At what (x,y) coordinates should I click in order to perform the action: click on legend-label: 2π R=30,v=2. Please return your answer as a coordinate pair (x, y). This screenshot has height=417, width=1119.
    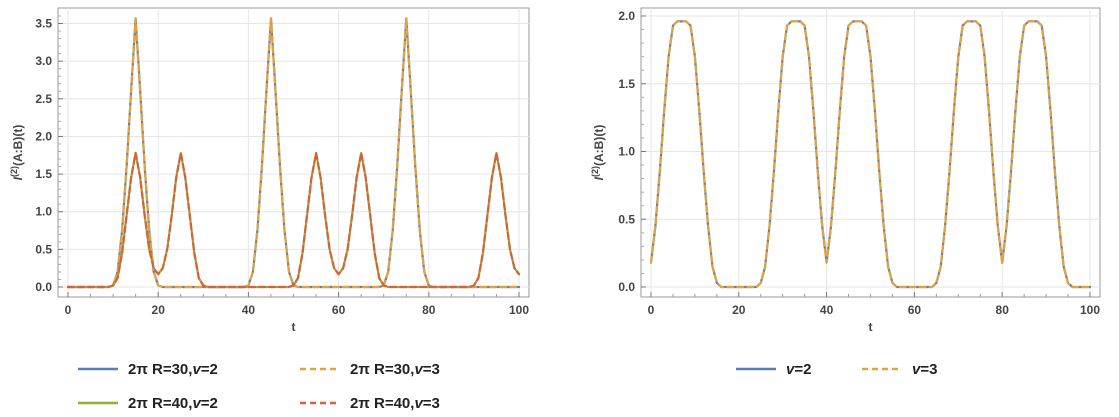
    Looking at the image, I should click on (173, 369).